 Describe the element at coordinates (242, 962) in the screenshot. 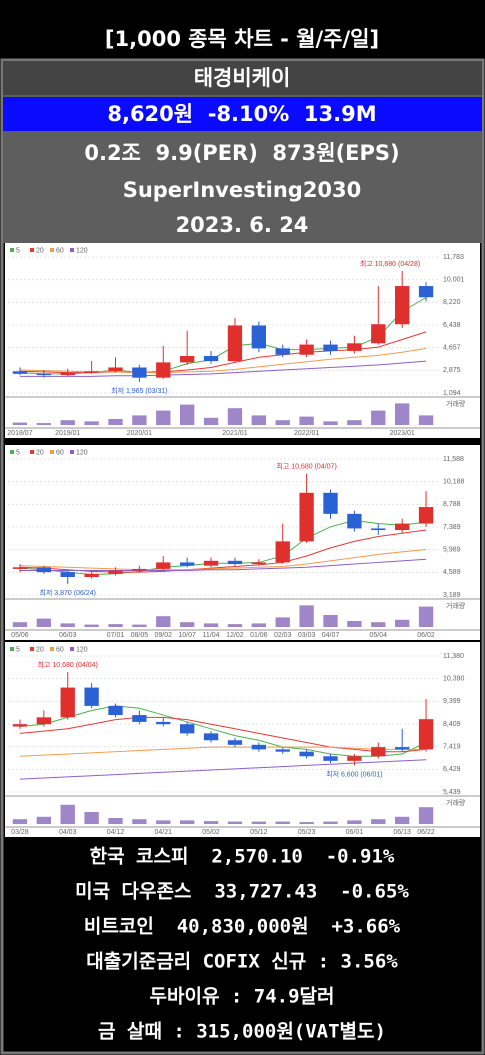

I see `market-row: 대출기준금리 COFIX 신규 : 3.56%` at that location.